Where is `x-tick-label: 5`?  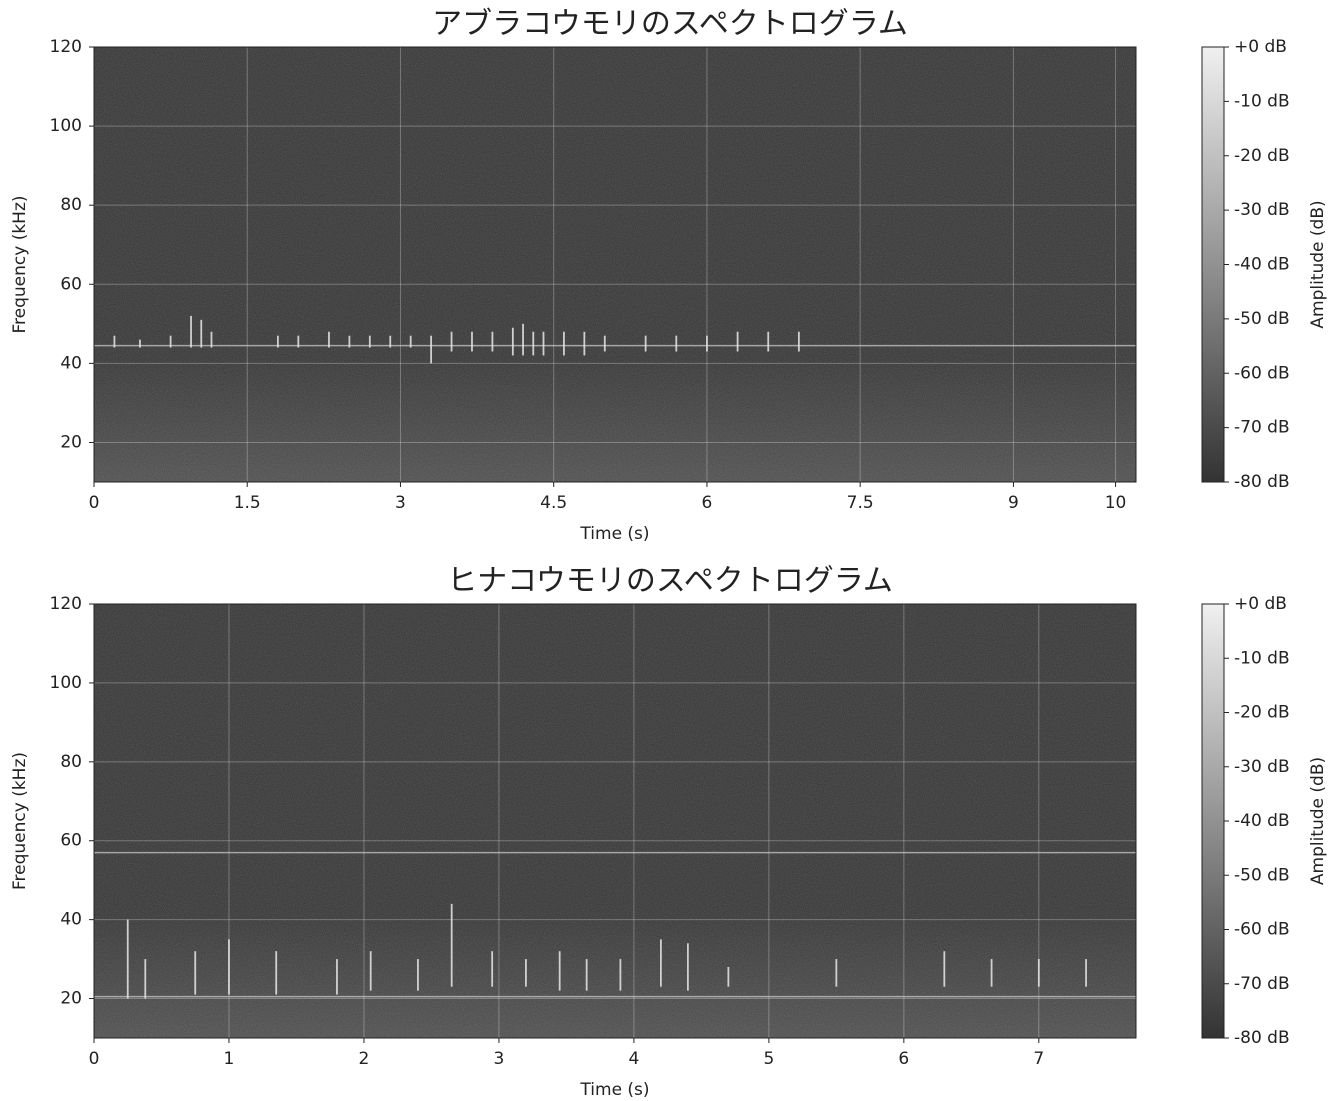
x-tick-label: 5 is located at coordinates (768, 1059).